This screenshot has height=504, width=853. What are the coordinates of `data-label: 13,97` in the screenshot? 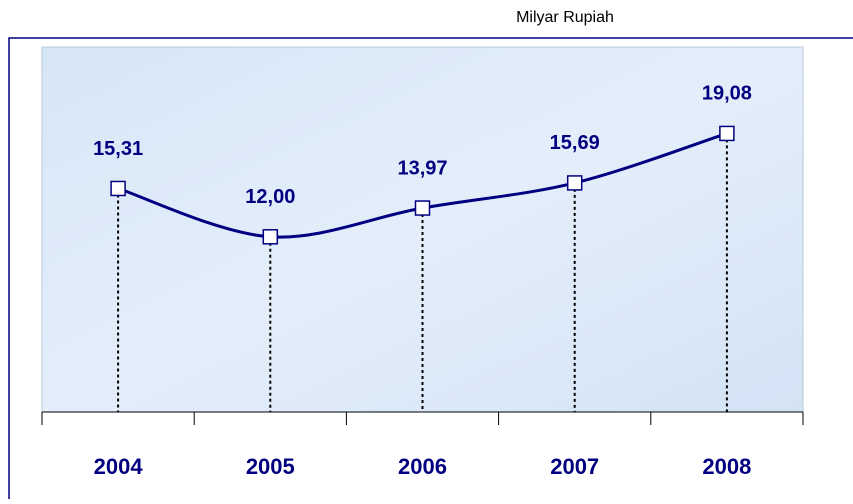 It's located at (422, 168).